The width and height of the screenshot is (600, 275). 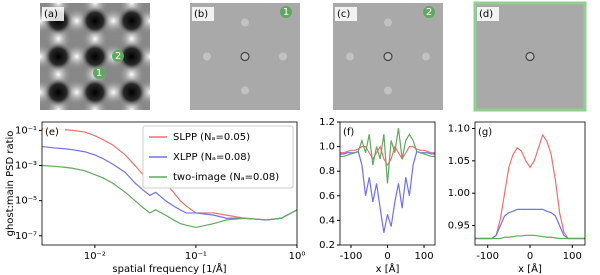 I want to click on x-axis-label: spatial frequency [1/Å], so click(x=169, y=268).